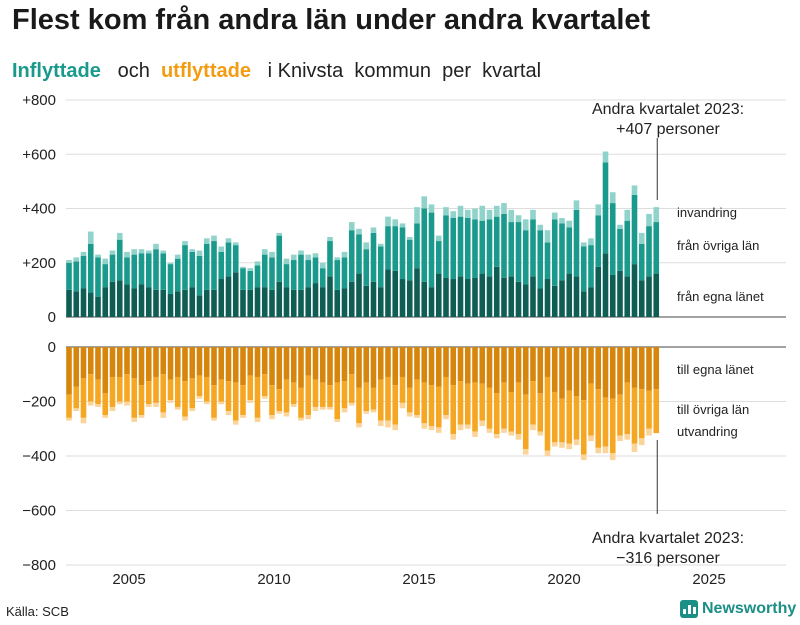 This screenshot has height=625, width=800. Describe the element at coordinates (128, 579) in the screenshot. I see `x-tick-label: 2005` at that location.